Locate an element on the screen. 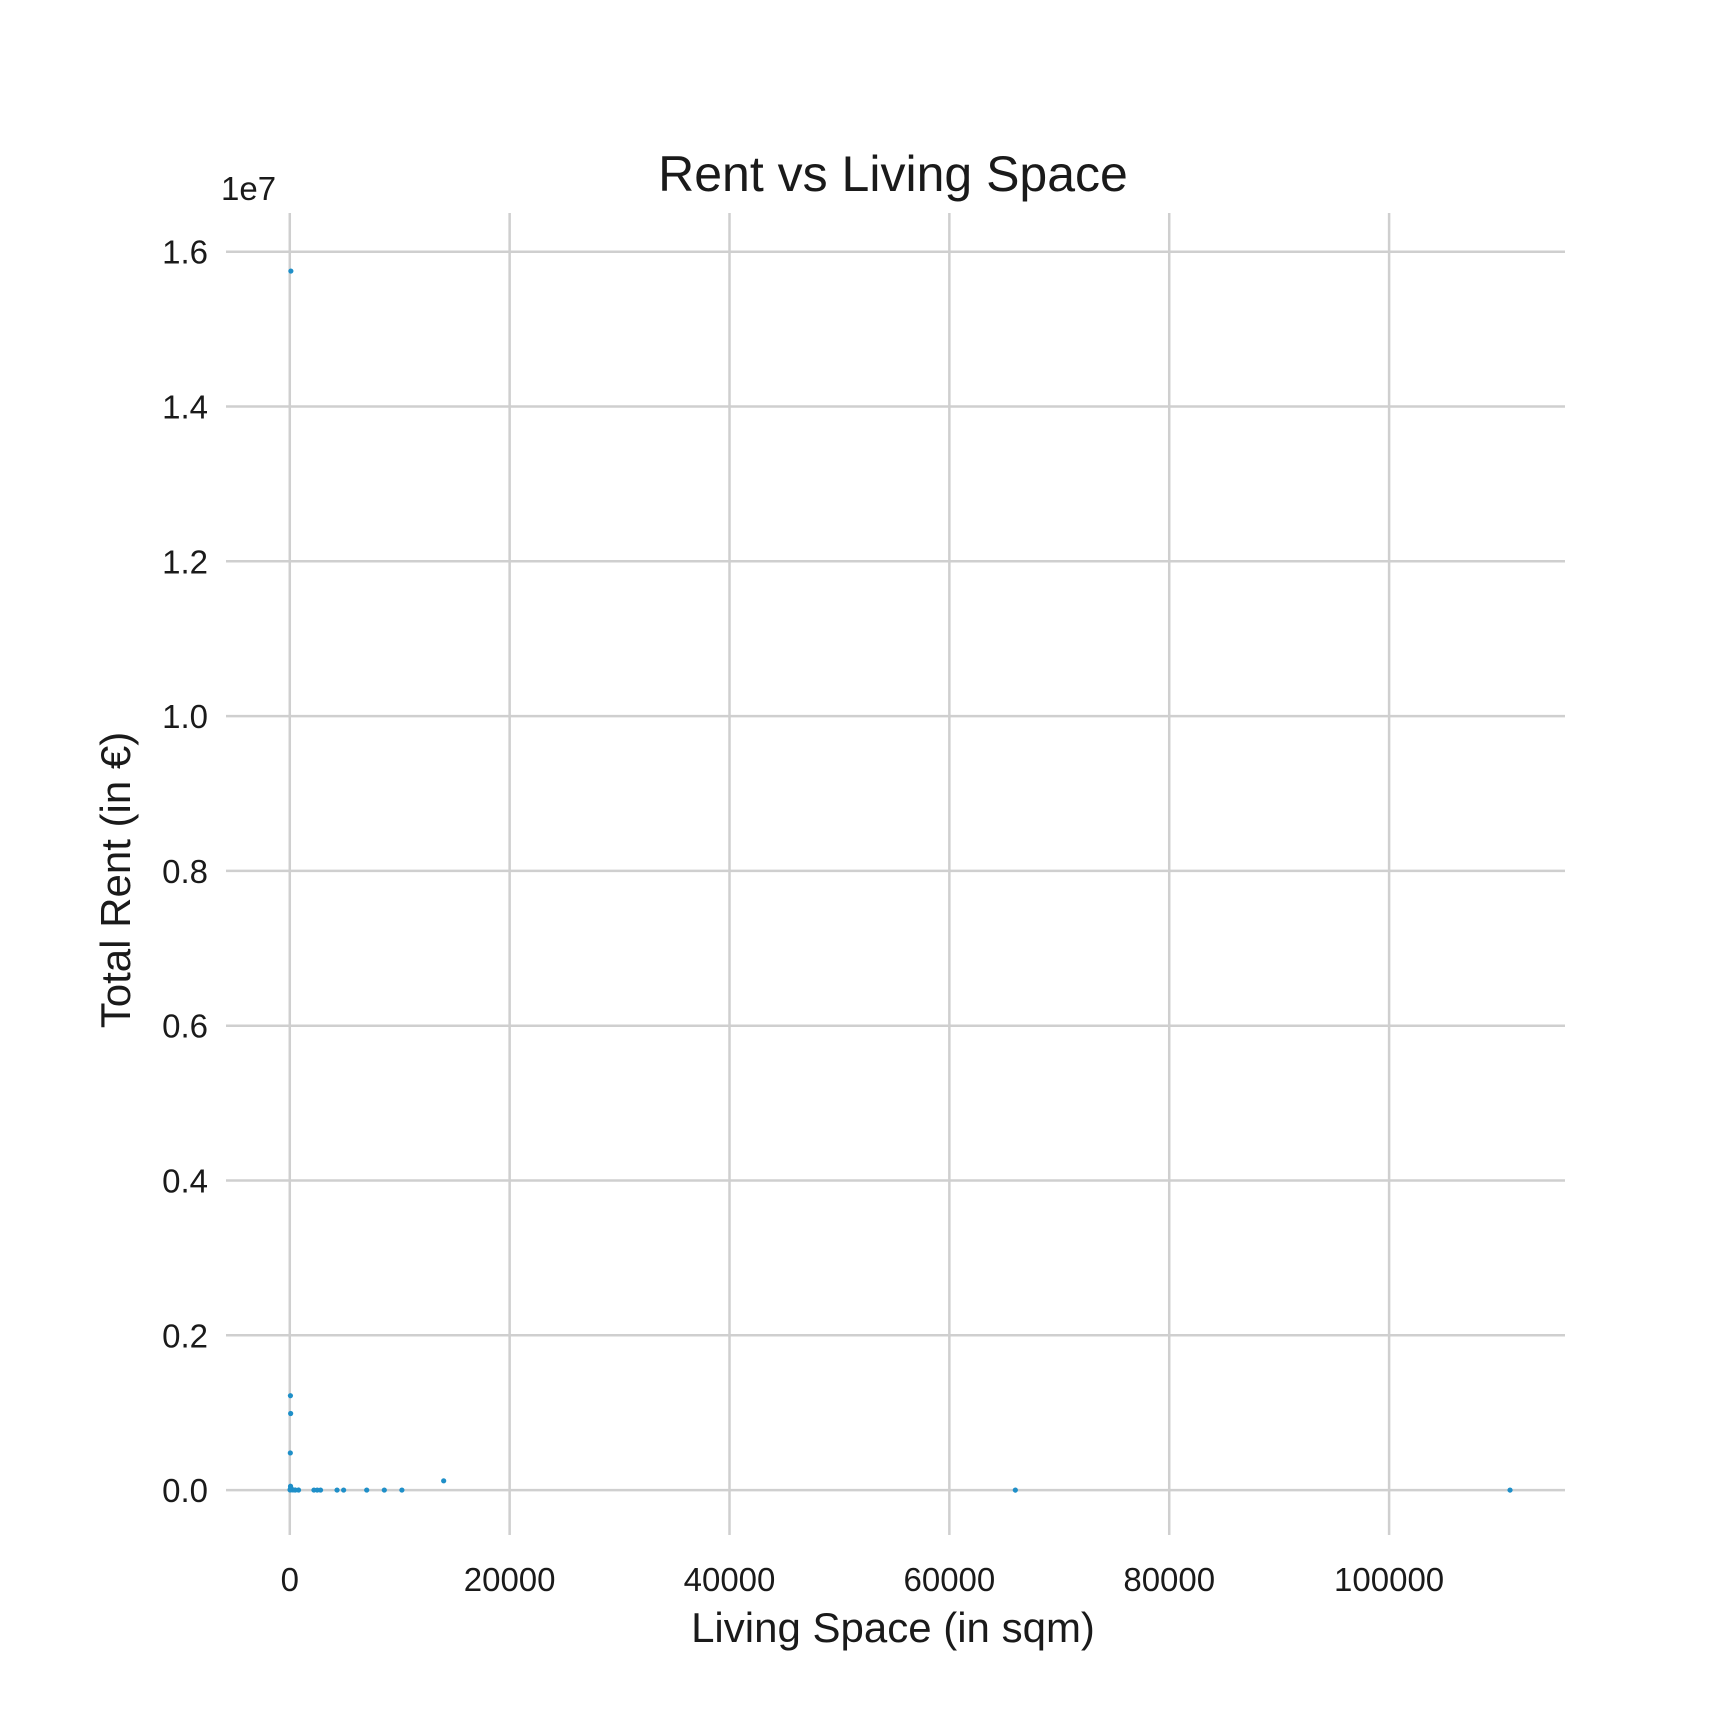 Image resolution: width=1728 pixels, height=1728 pixels. x-tick-label: 40000 is located at coordinates (730, 1579).